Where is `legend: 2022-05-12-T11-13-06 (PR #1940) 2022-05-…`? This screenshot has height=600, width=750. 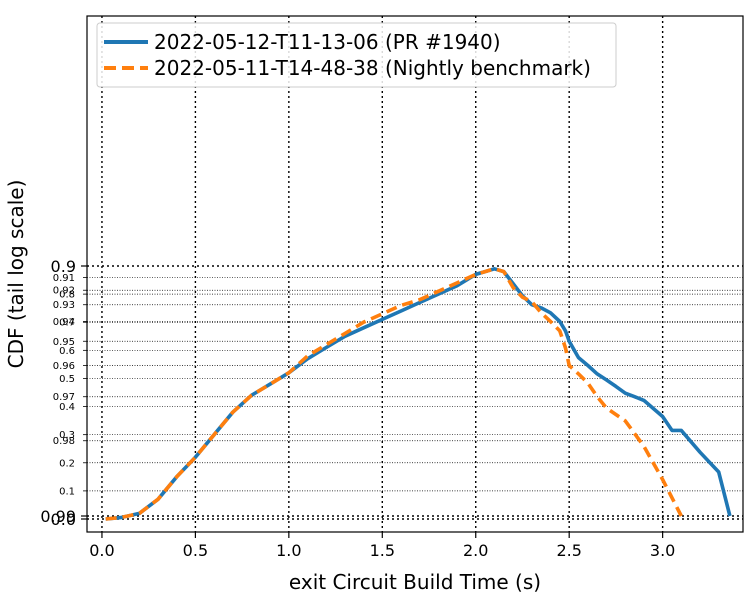
legend: 2022-05-12-T11-13-06 (PR #1940) 2022-05-… is located at coordinates (356, 55).